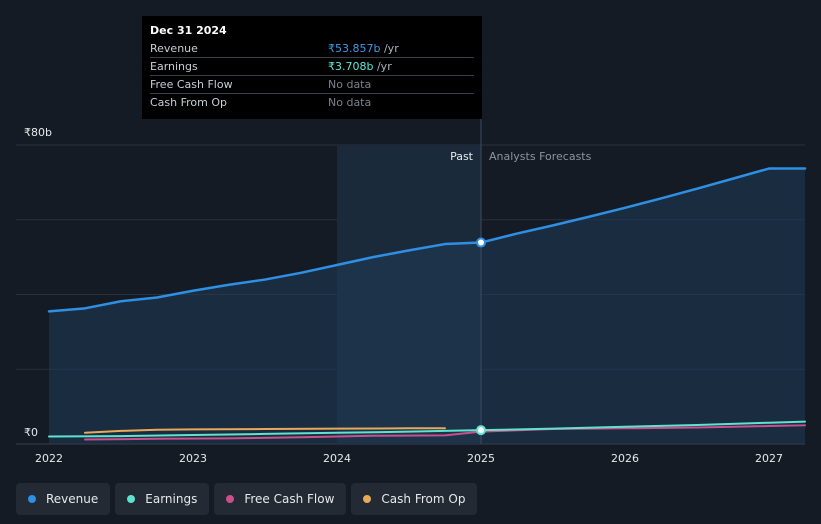 Image resolution: width=821 pixels, height=524 pixels. I want to click on tooltip-value: ₹3.708b /yr, so click(360, 66).